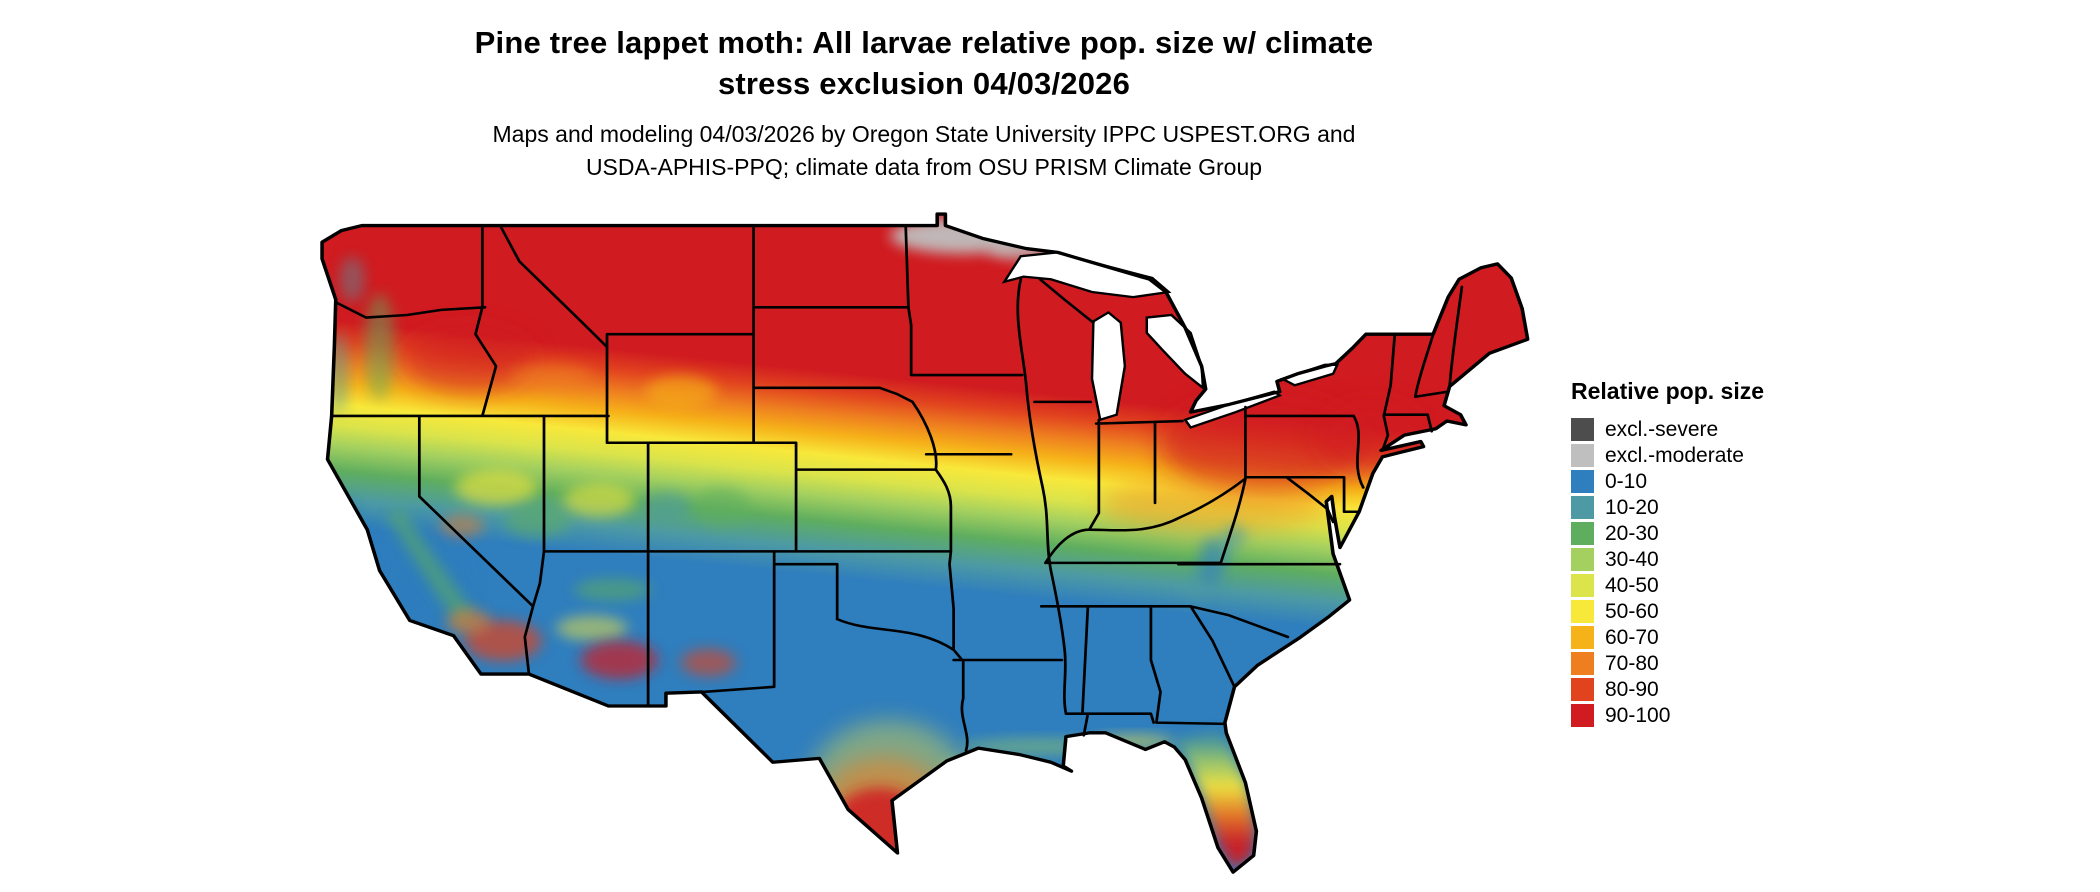 This screenshot has height=892, width=2100. I want to click on overlay-utah-colorado-teal, so click(667, 506).